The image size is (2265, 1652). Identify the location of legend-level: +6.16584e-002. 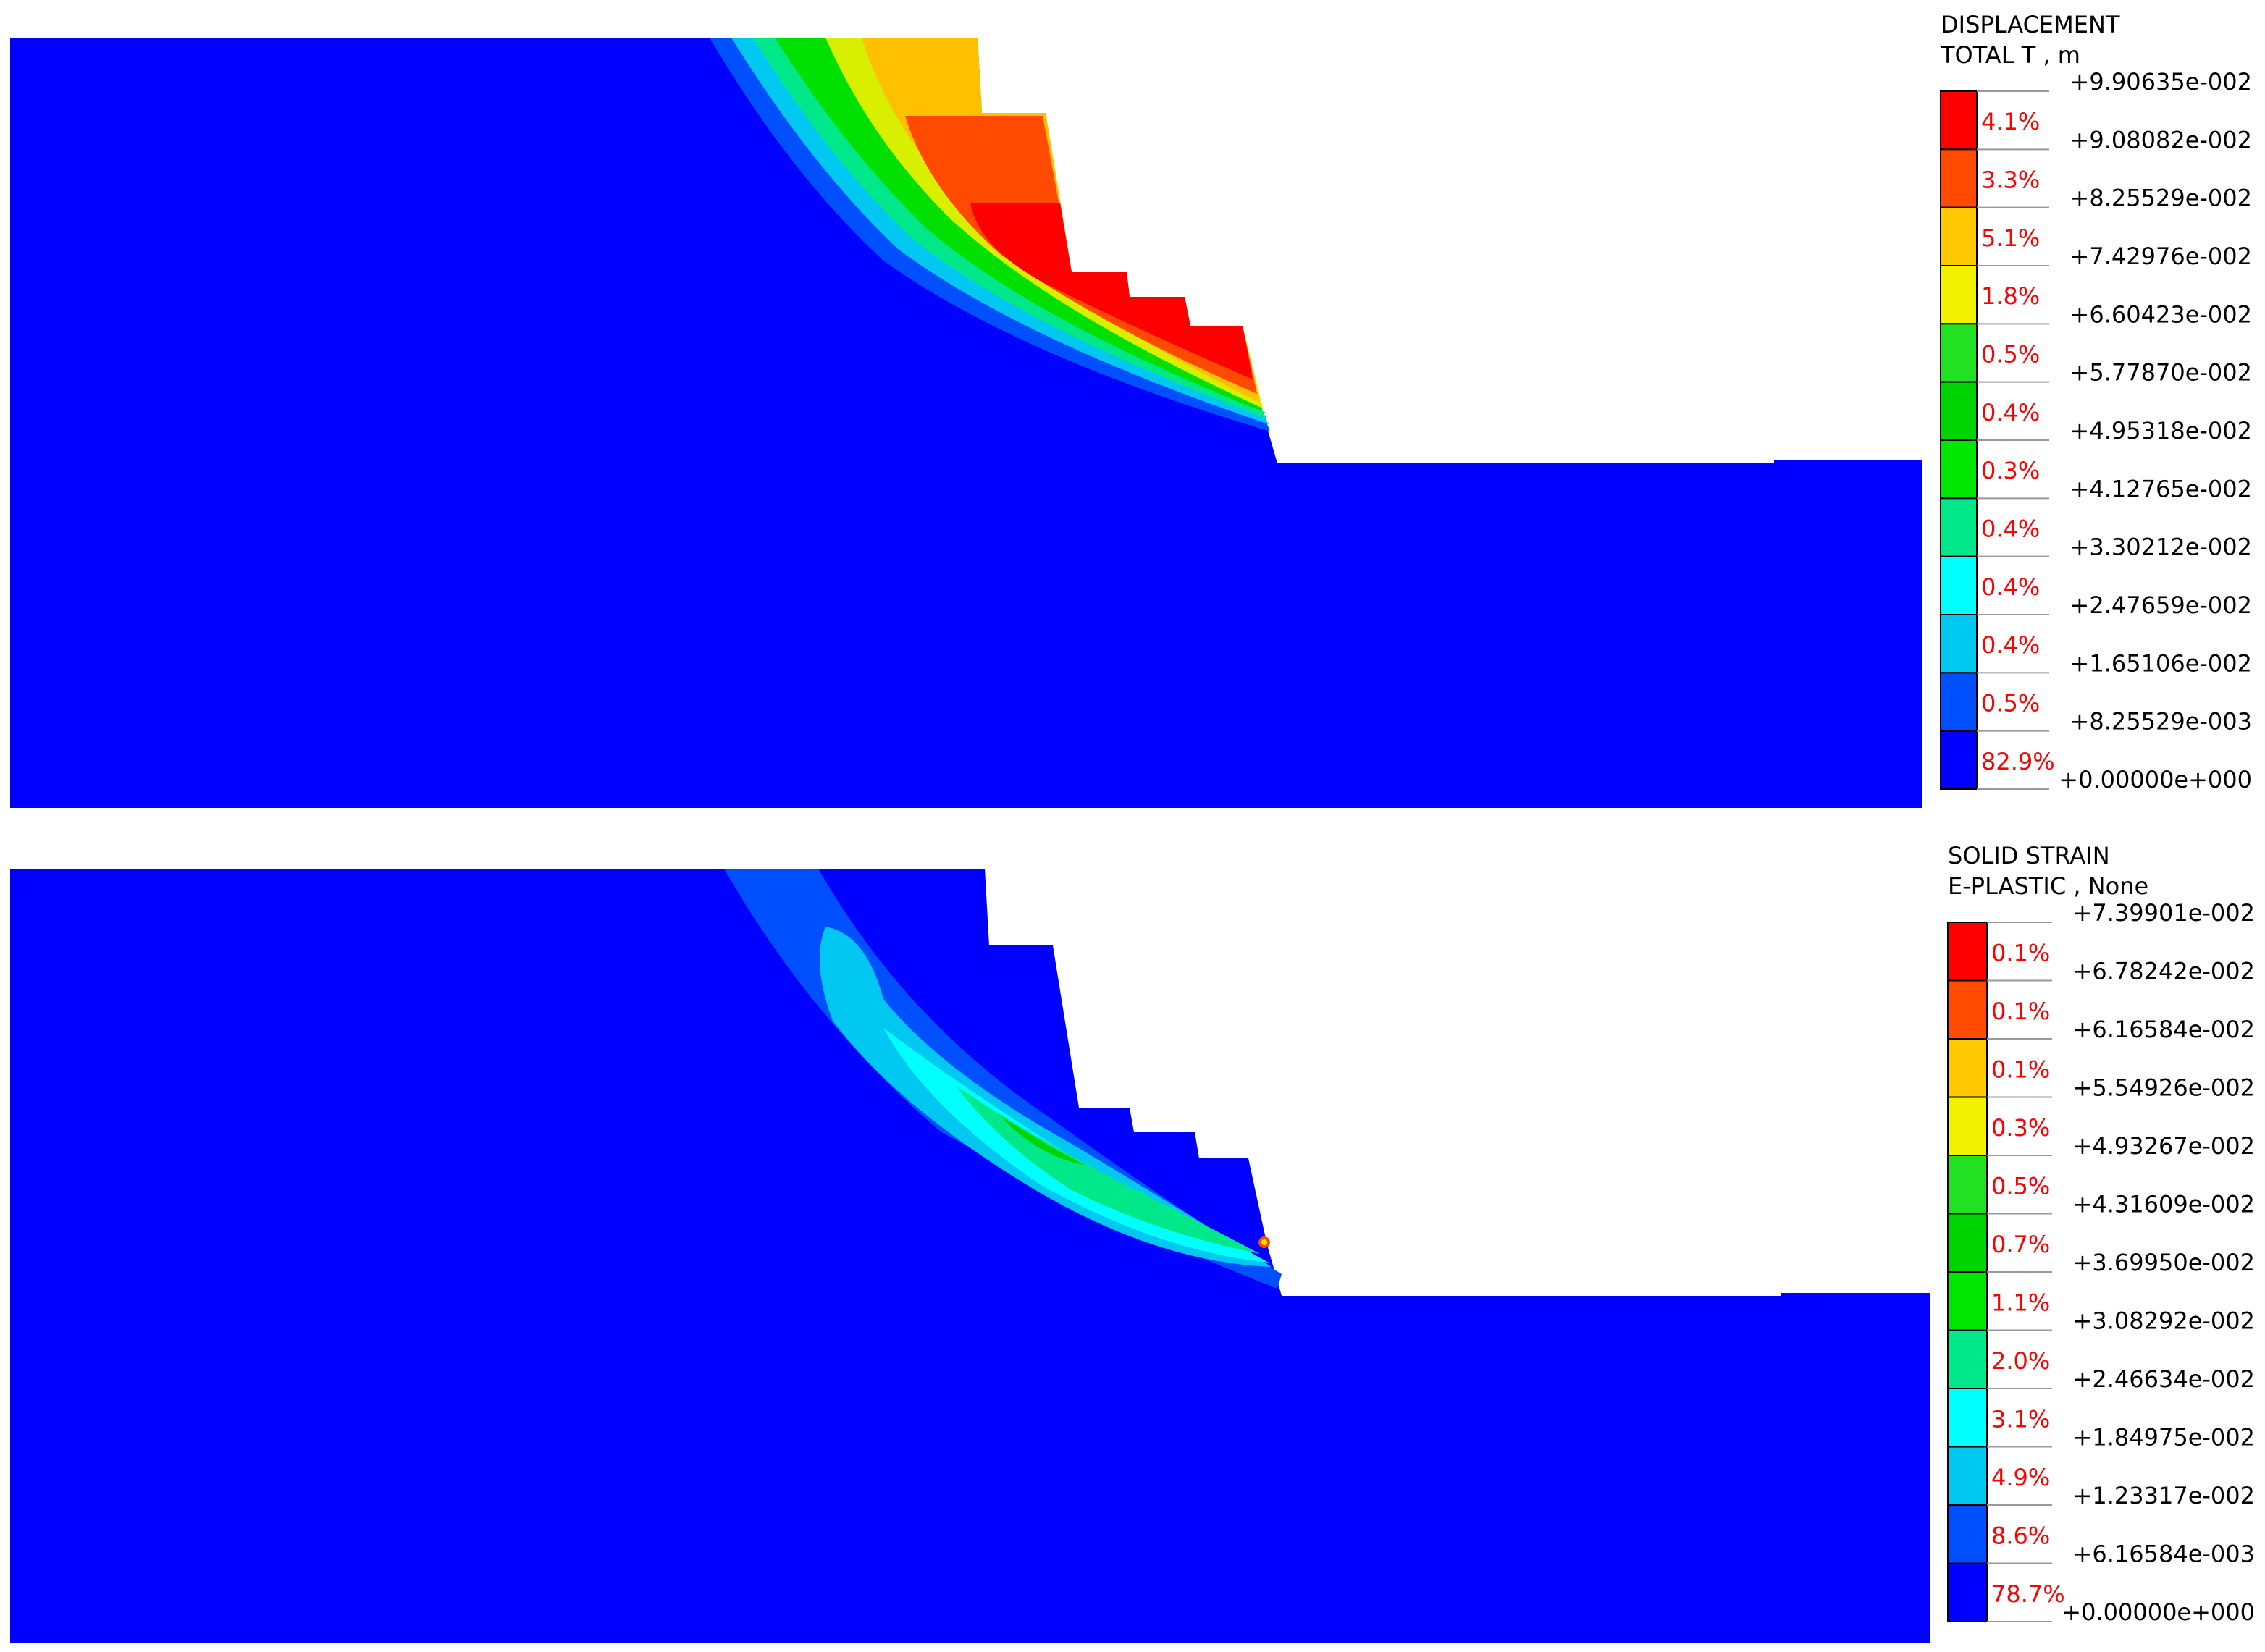
(2164, 1030).